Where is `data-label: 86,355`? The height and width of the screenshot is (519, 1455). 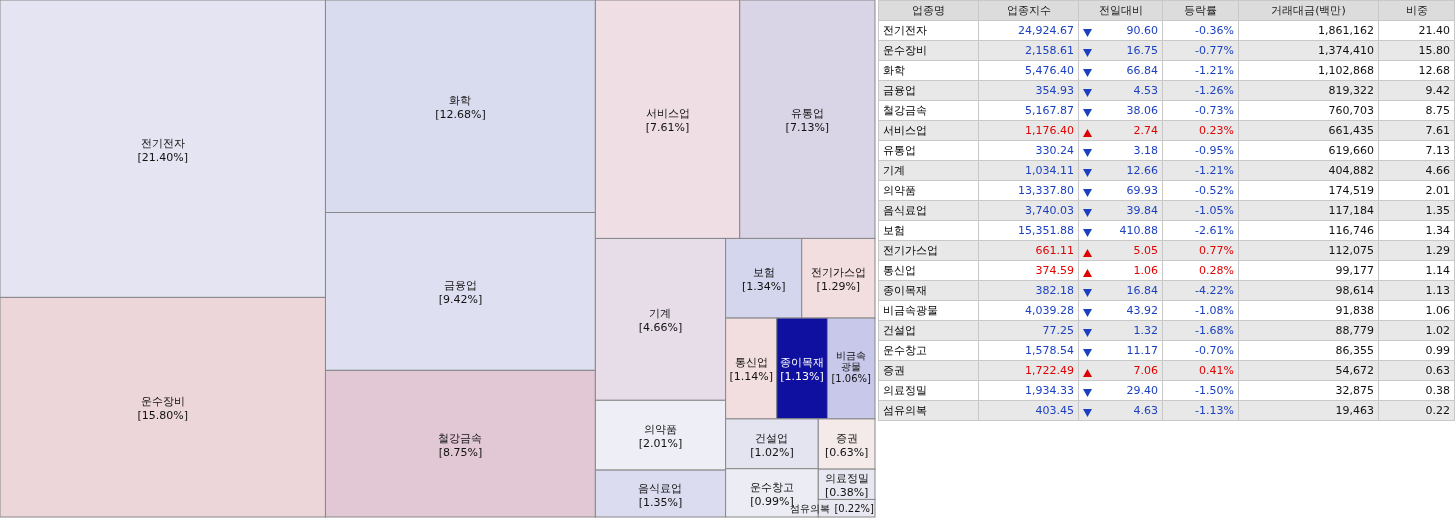
data-label: 86,355 is located at coordinates (1308, 350).